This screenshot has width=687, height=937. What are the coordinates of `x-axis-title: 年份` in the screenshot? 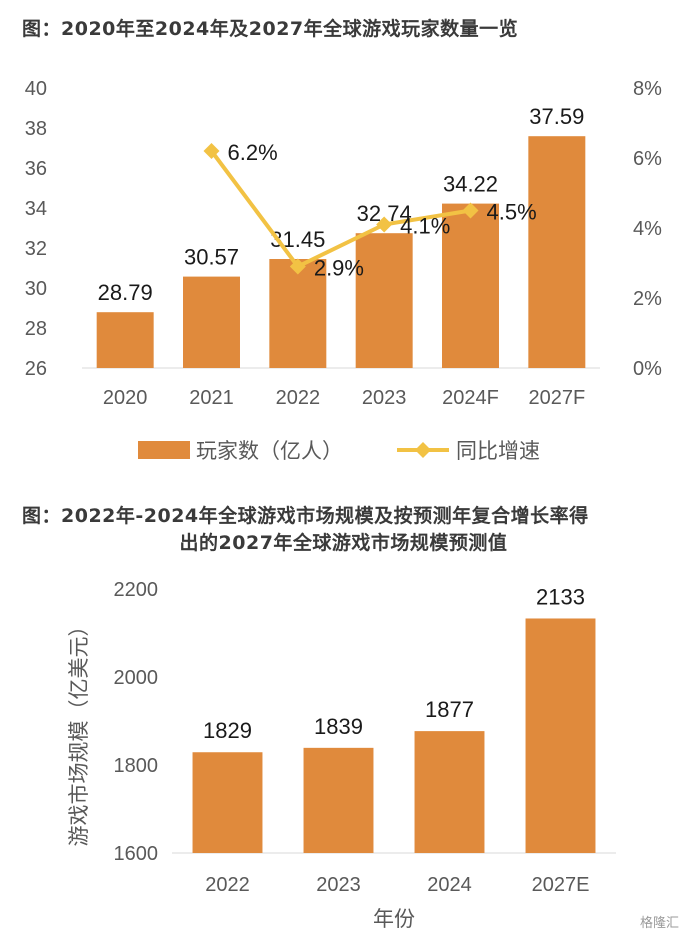 It's located at (394, 919).